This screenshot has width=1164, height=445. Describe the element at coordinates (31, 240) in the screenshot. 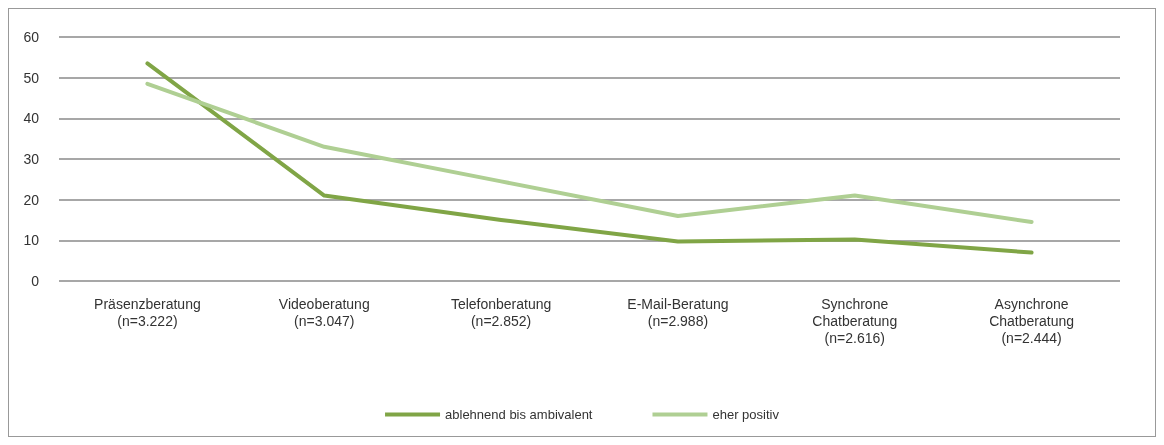

I see `y-tick-label: 10` at that location.